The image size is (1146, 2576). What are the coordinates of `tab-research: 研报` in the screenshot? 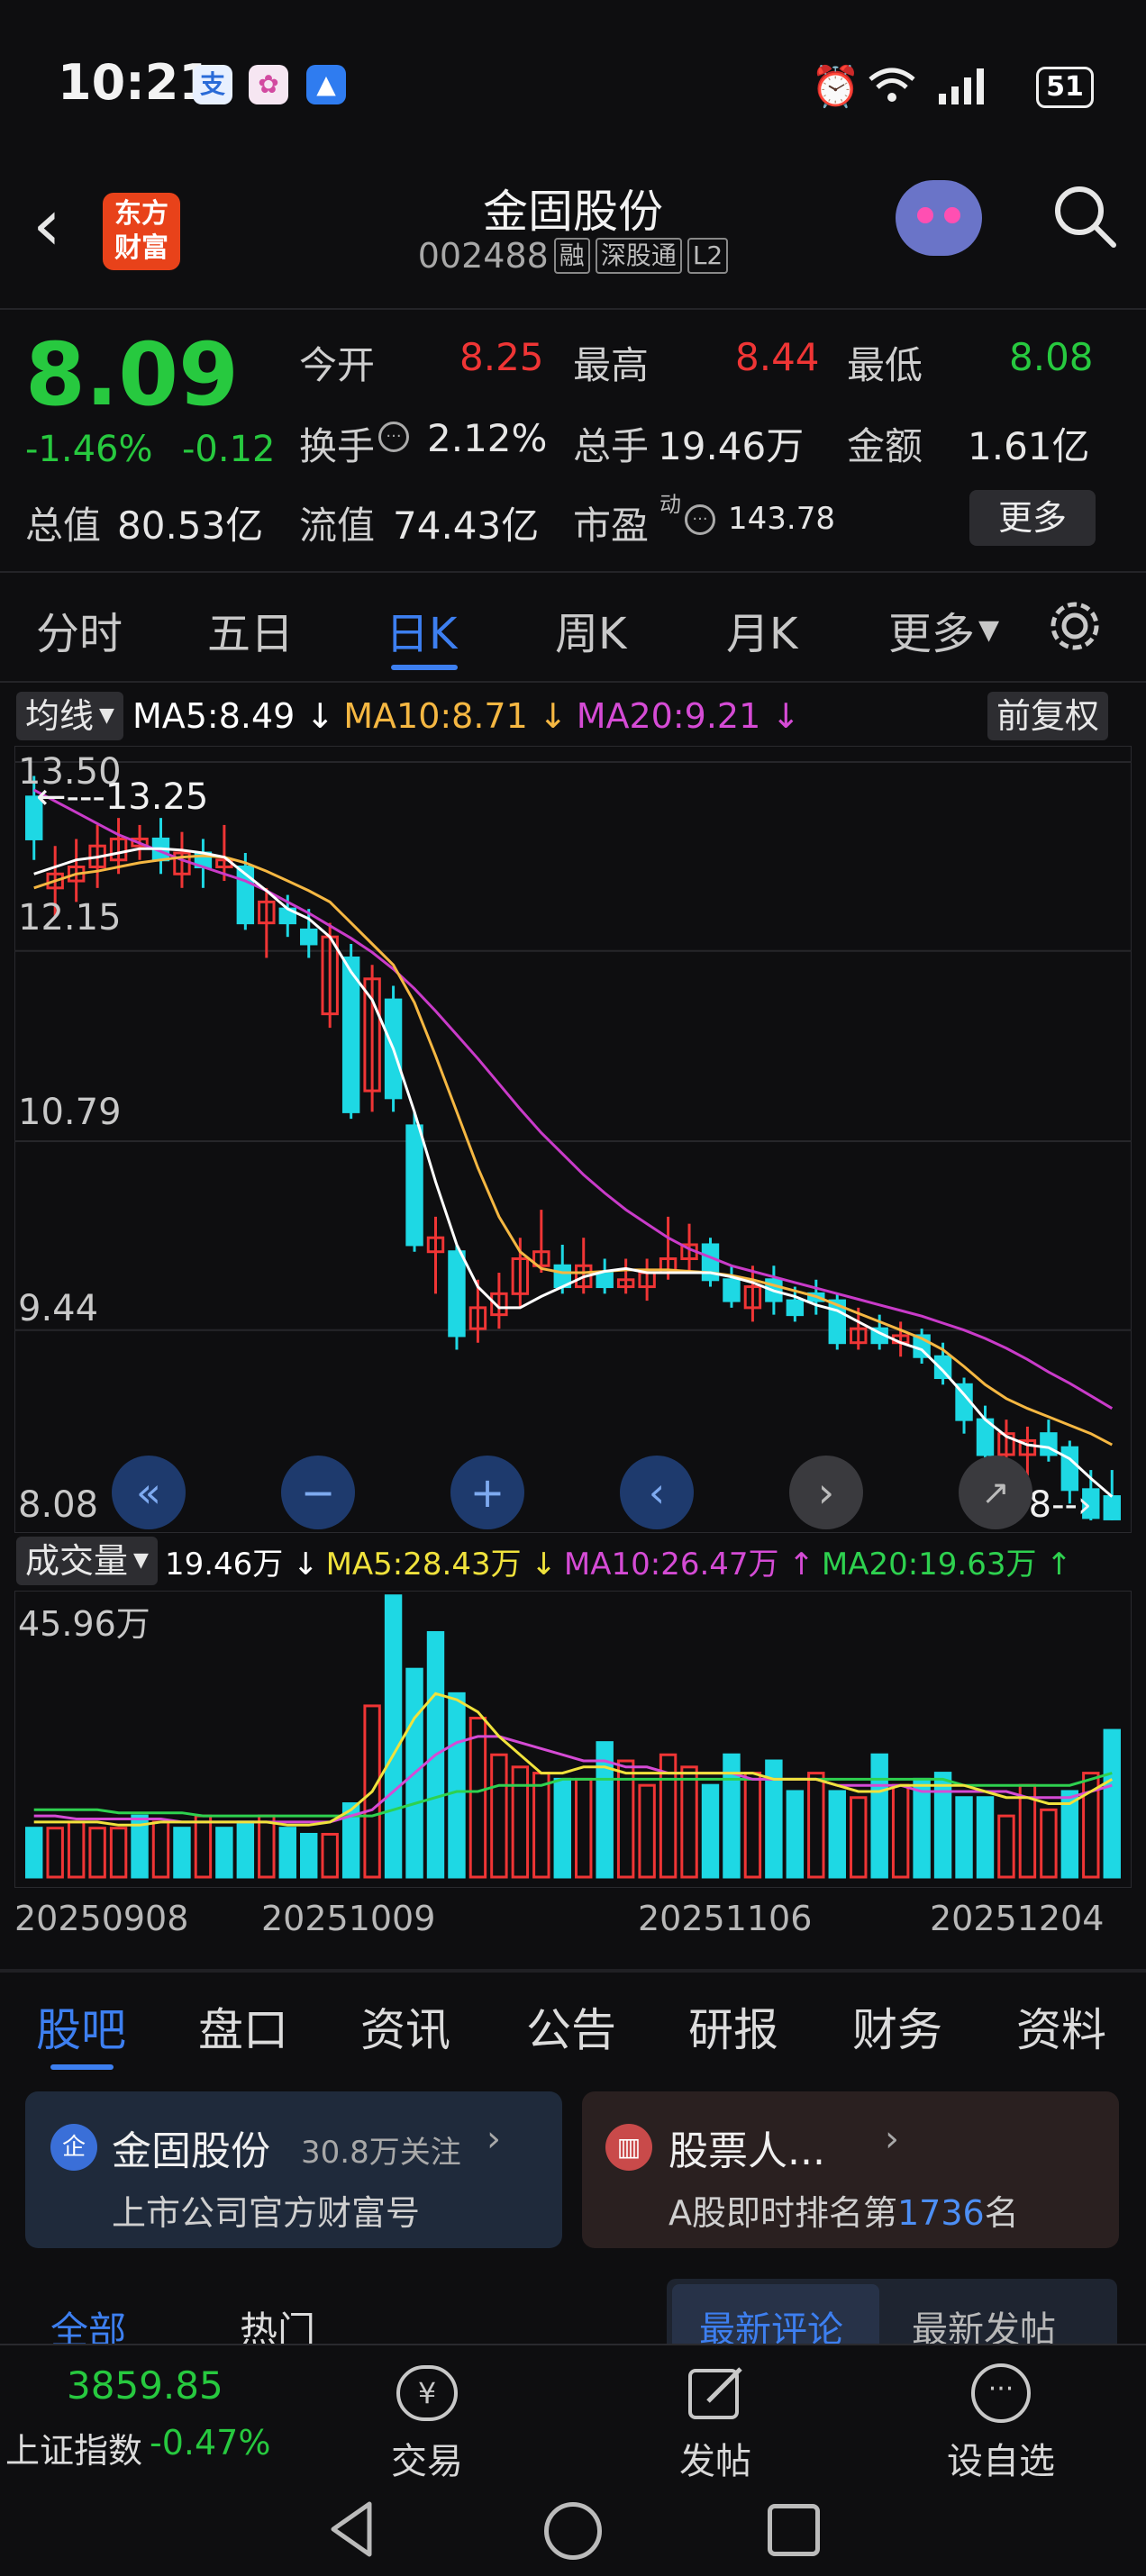 It's located at (733, 2030).